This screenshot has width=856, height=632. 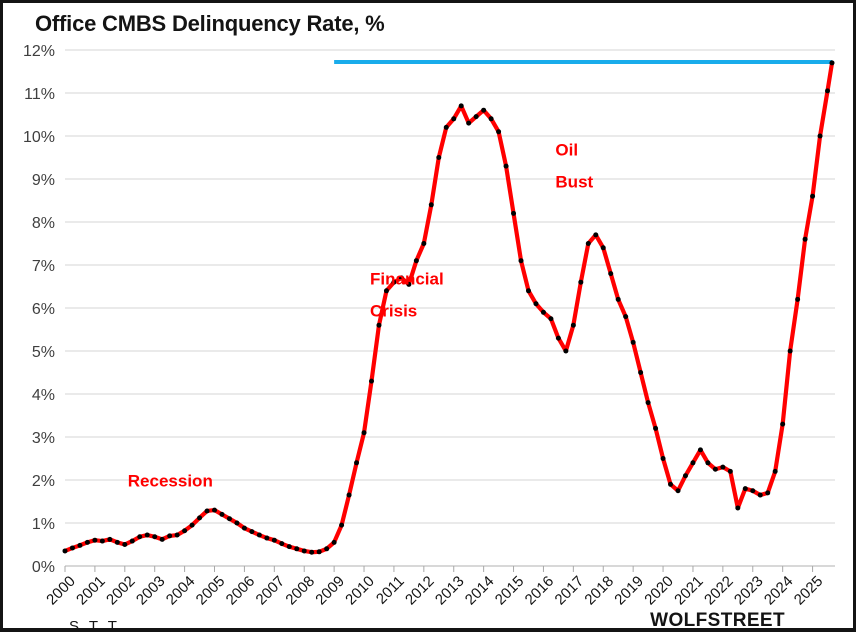 I want to click on x-axis-tick-label: 2004, so click(x=181, y=591).